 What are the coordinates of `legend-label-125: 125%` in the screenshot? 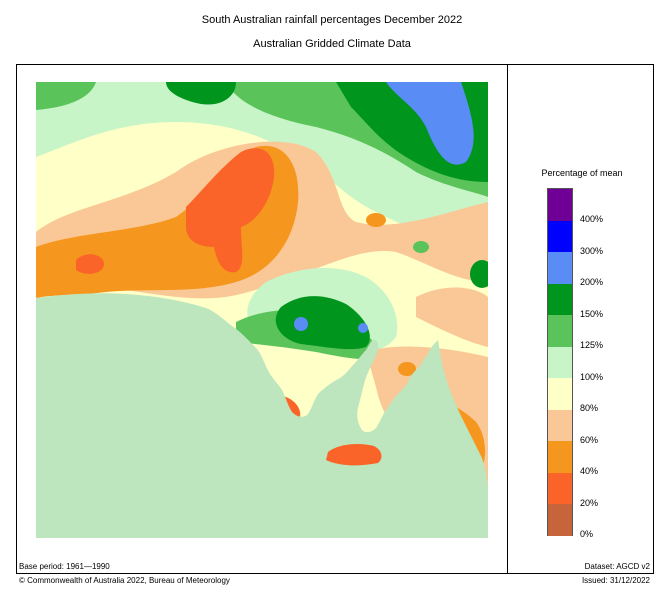 It's located at (592, 345).